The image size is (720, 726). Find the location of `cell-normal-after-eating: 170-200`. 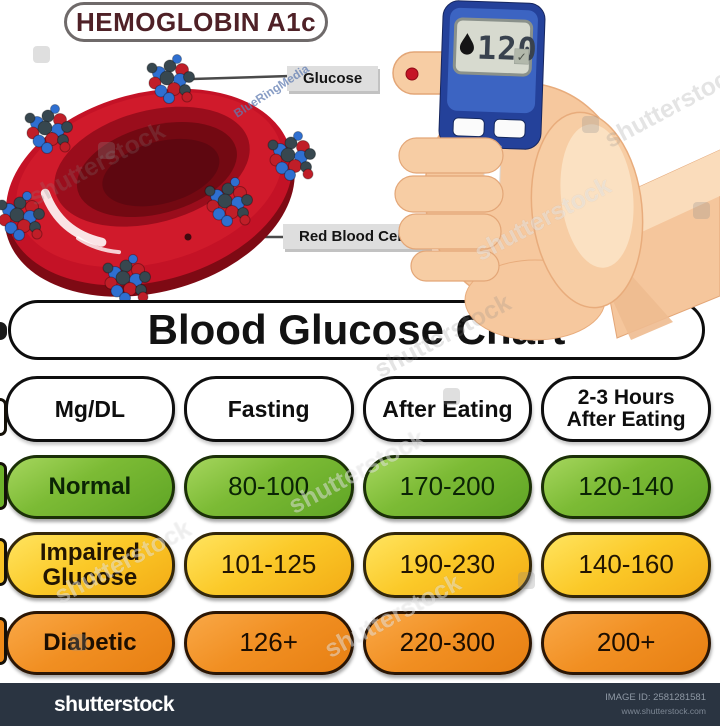

cell-normal-after-eating: 170-200 is located at coordinates (447, 487).